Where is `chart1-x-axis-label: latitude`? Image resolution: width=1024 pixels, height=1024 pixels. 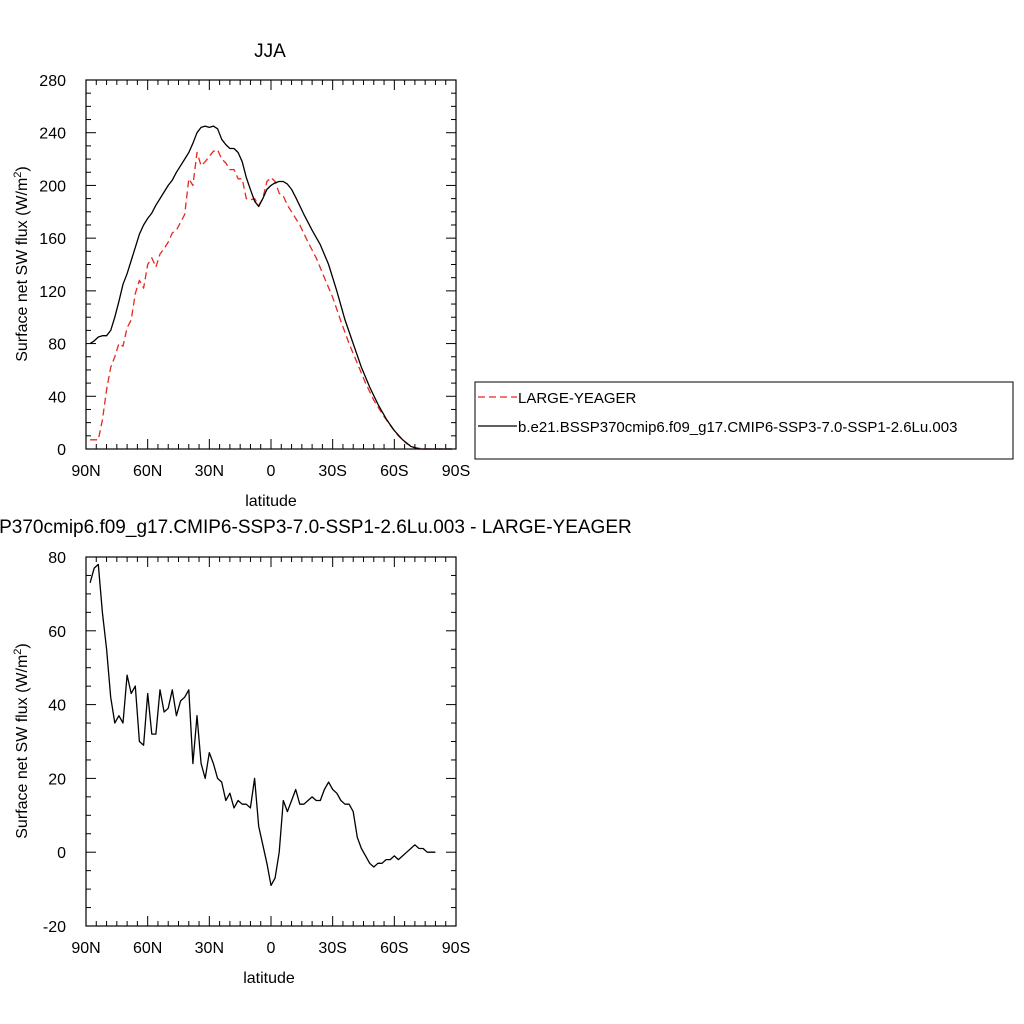
chart1-x-axis-label: latitude is located at coordinates (271, 501).